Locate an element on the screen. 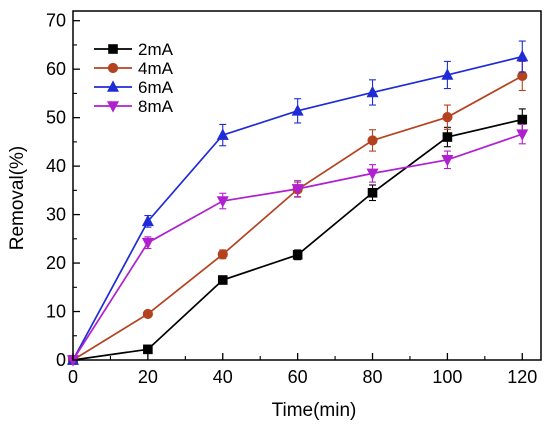  y-tick-label: 20 is located at coordinates (56, 263).